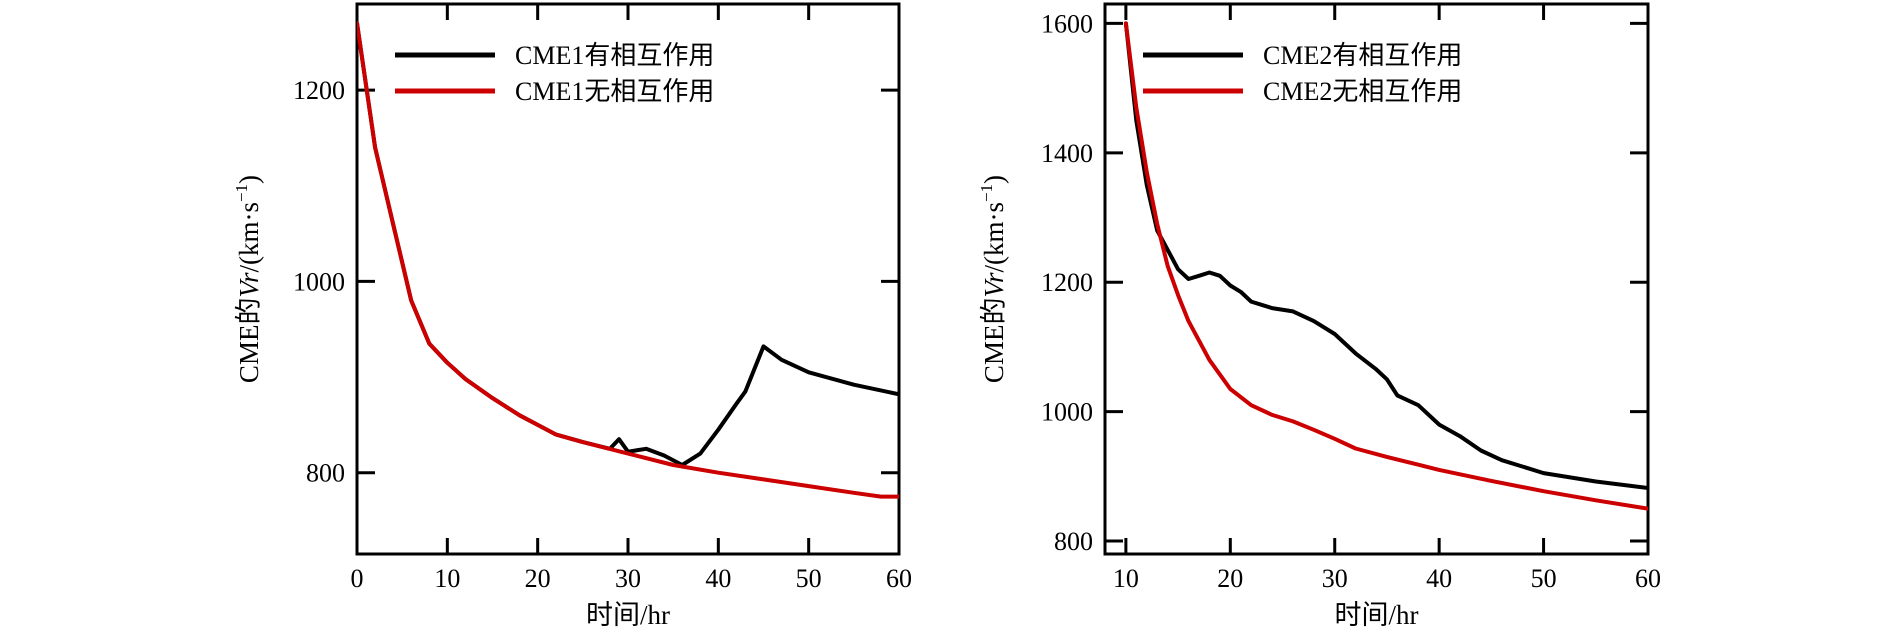 The width and height of the screenshot is (1890, 635). I want to click on y-tick-label: 1600, so click(1067, 23).